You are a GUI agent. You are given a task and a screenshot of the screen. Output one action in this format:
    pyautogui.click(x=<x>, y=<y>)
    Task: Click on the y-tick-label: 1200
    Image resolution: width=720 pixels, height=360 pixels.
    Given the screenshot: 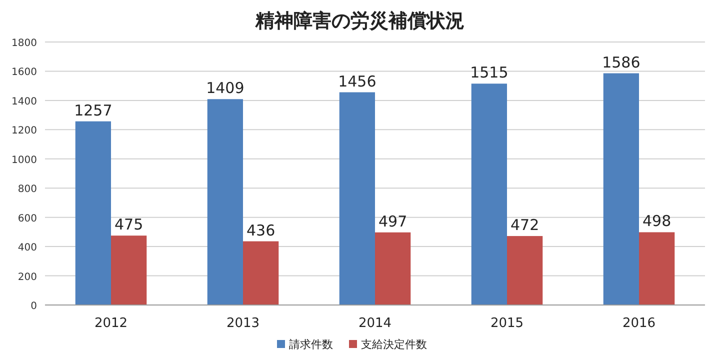 What is the action you would take?
    pyautogui.click(x=24, y=131)
    